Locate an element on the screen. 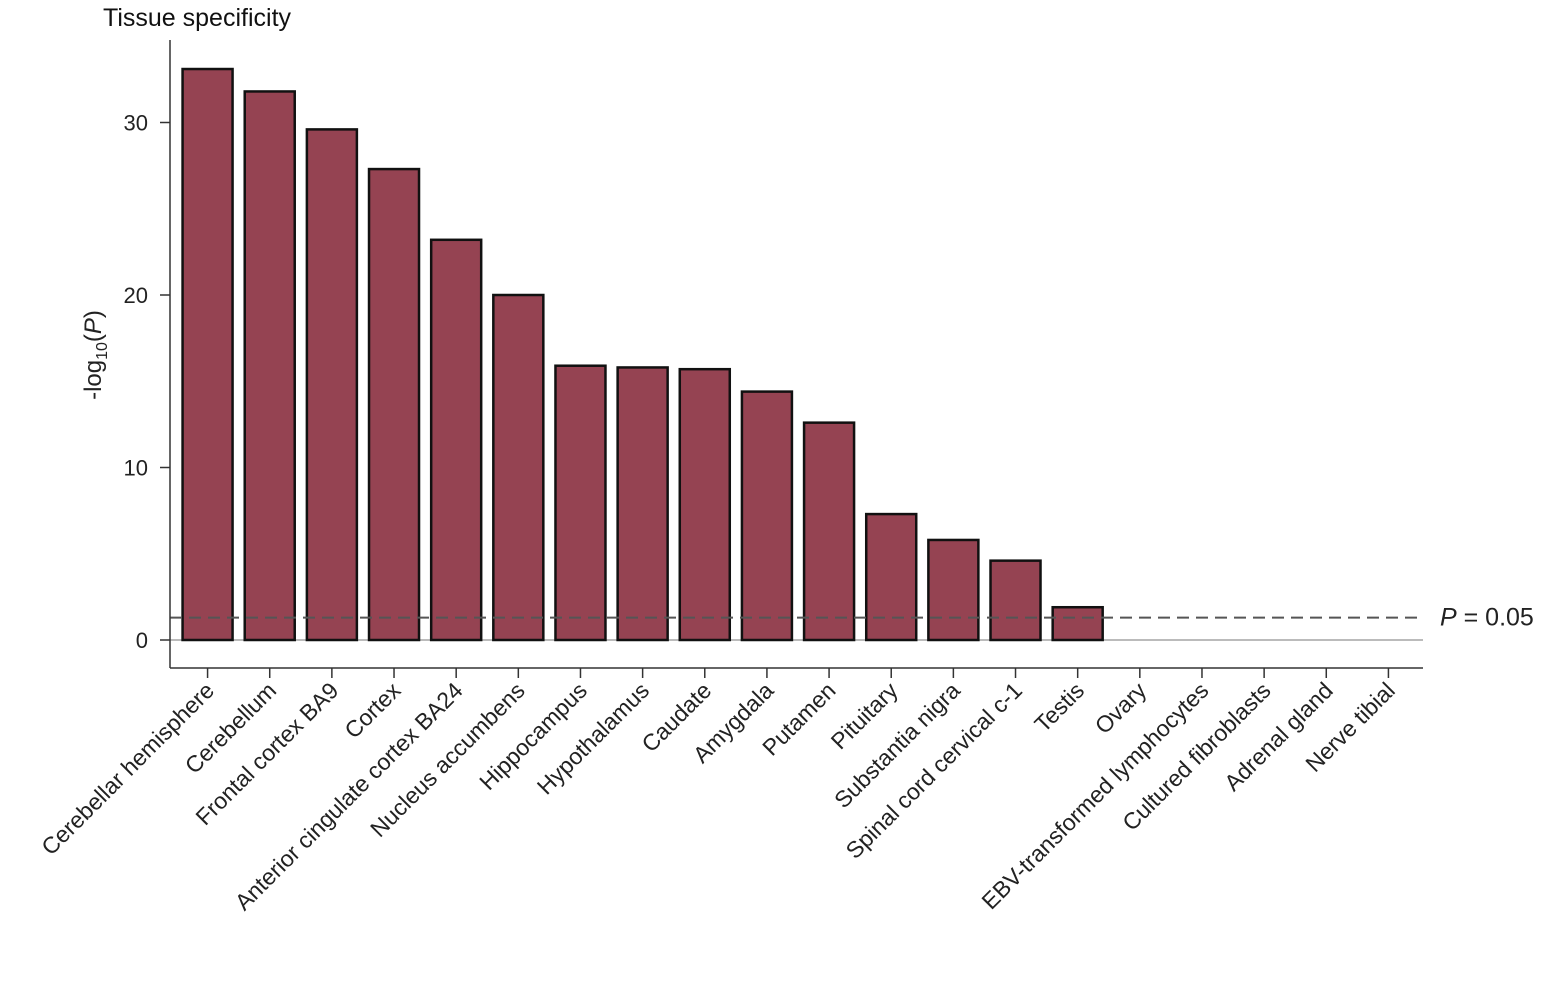 Image resolution: width=1543 pixels, height=992 pixels. y-axis-label-layer: -log10(P) is located at coordinates (95, 355).